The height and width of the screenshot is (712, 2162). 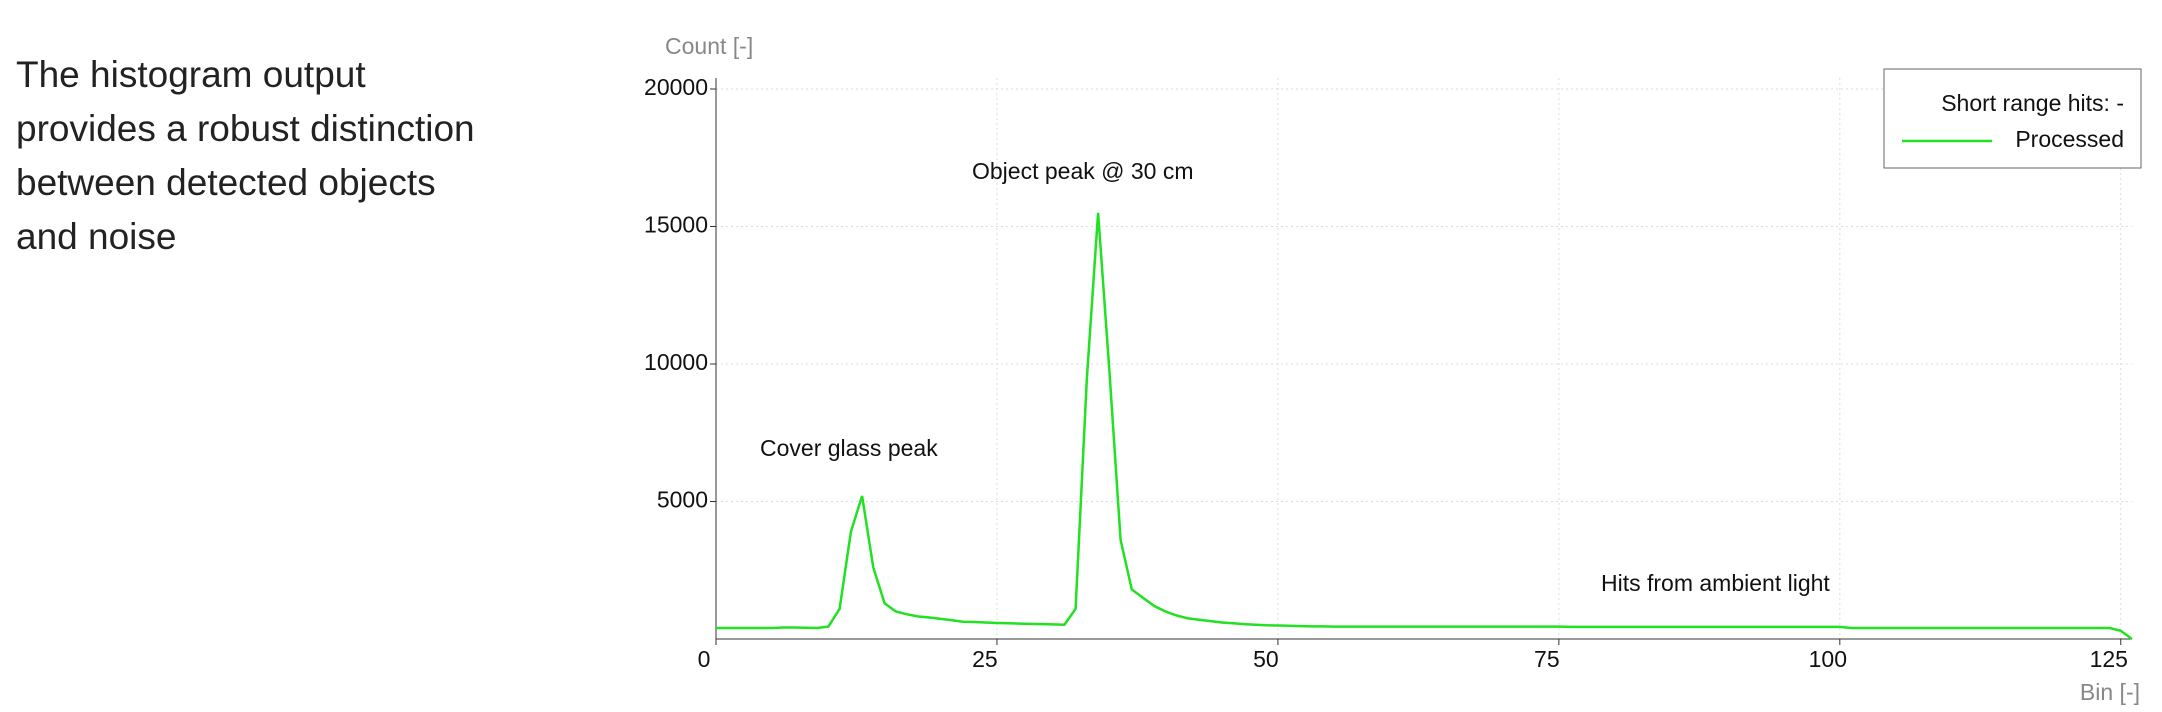 I want to click on y-axis-label: Count [-], so click(x=709, y=46).